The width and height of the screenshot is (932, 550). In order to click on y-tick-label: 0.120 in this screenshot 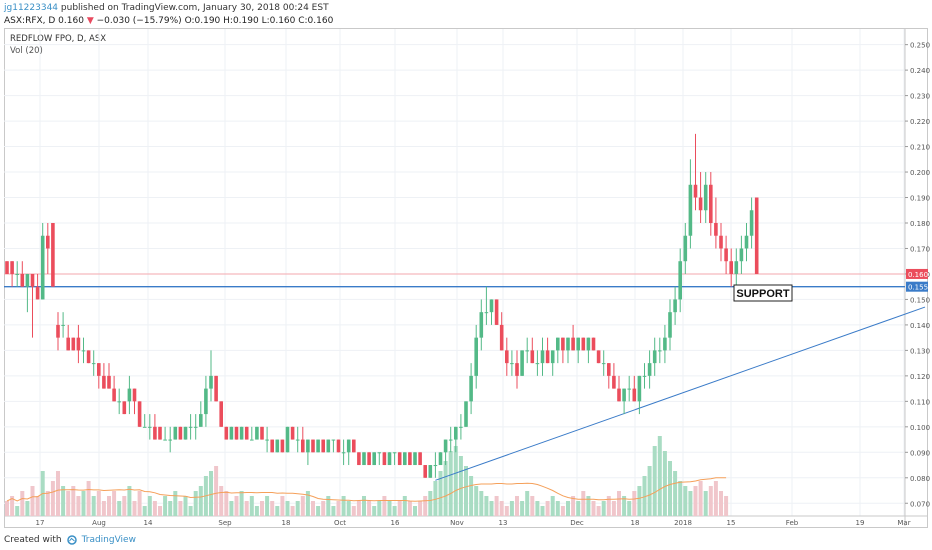, I will do `click(920, 377)`.